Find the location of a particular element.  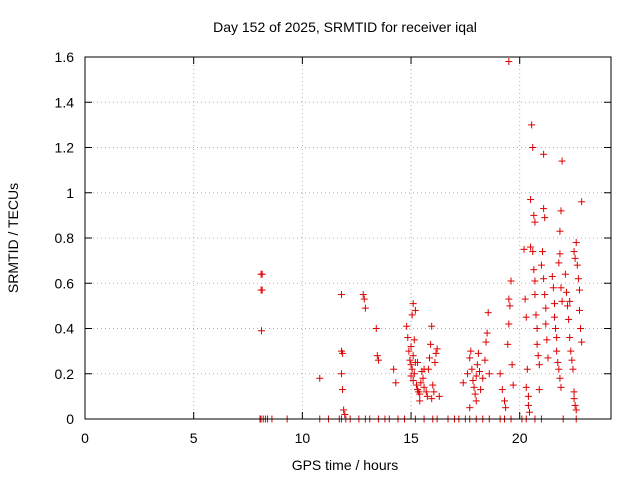

x-tick-label: 15 is located at coordinates (411, 438).